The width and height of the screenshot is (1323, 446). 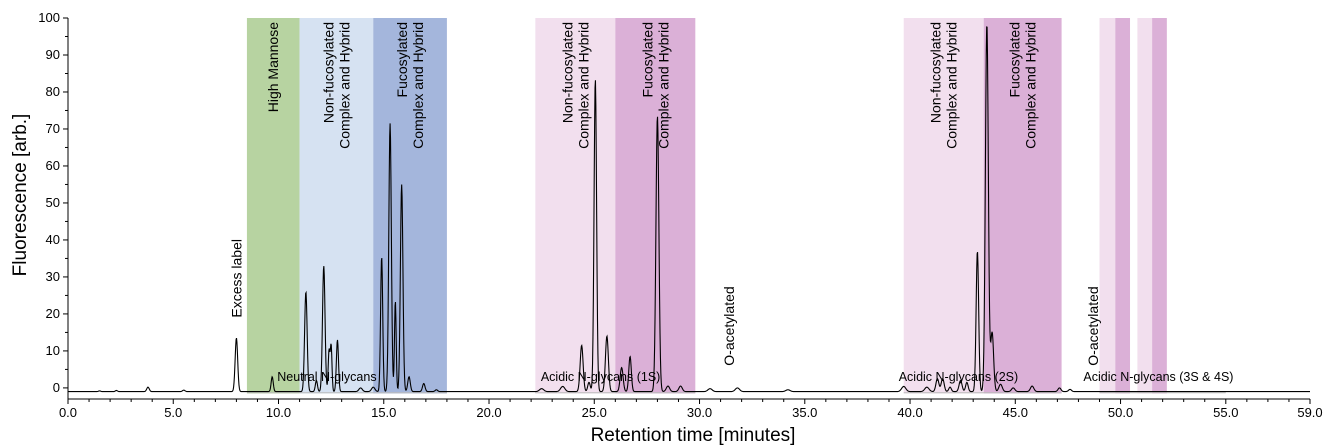 What do you see at coordinates (56, 387) in the screenshot?
I see `y-tick-label: 0` at bounding box center [56, 387].